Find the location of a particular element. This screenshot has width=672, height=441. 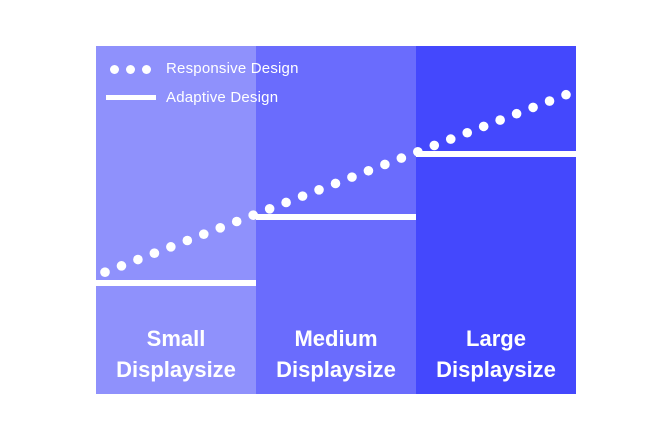

column-label-medium-line2: Displaysize is located at coordinates (336, 369).